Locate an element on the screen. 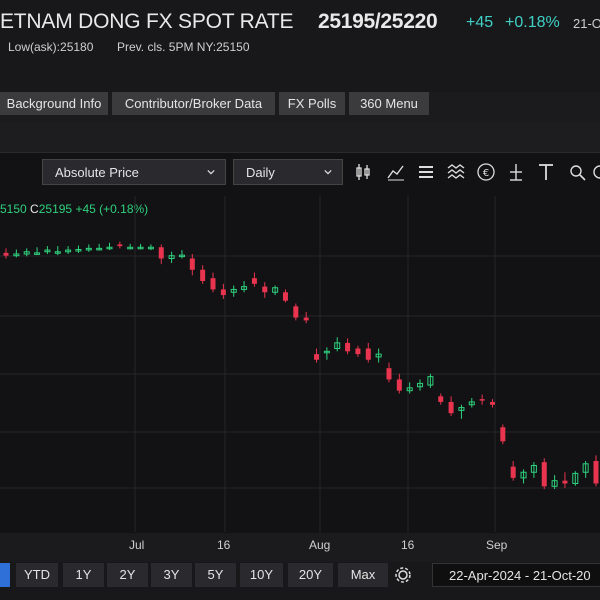 The height and width of the screenshot is (600, 600). price-type-select: Absolute Price is located at coordinates (134, 172).